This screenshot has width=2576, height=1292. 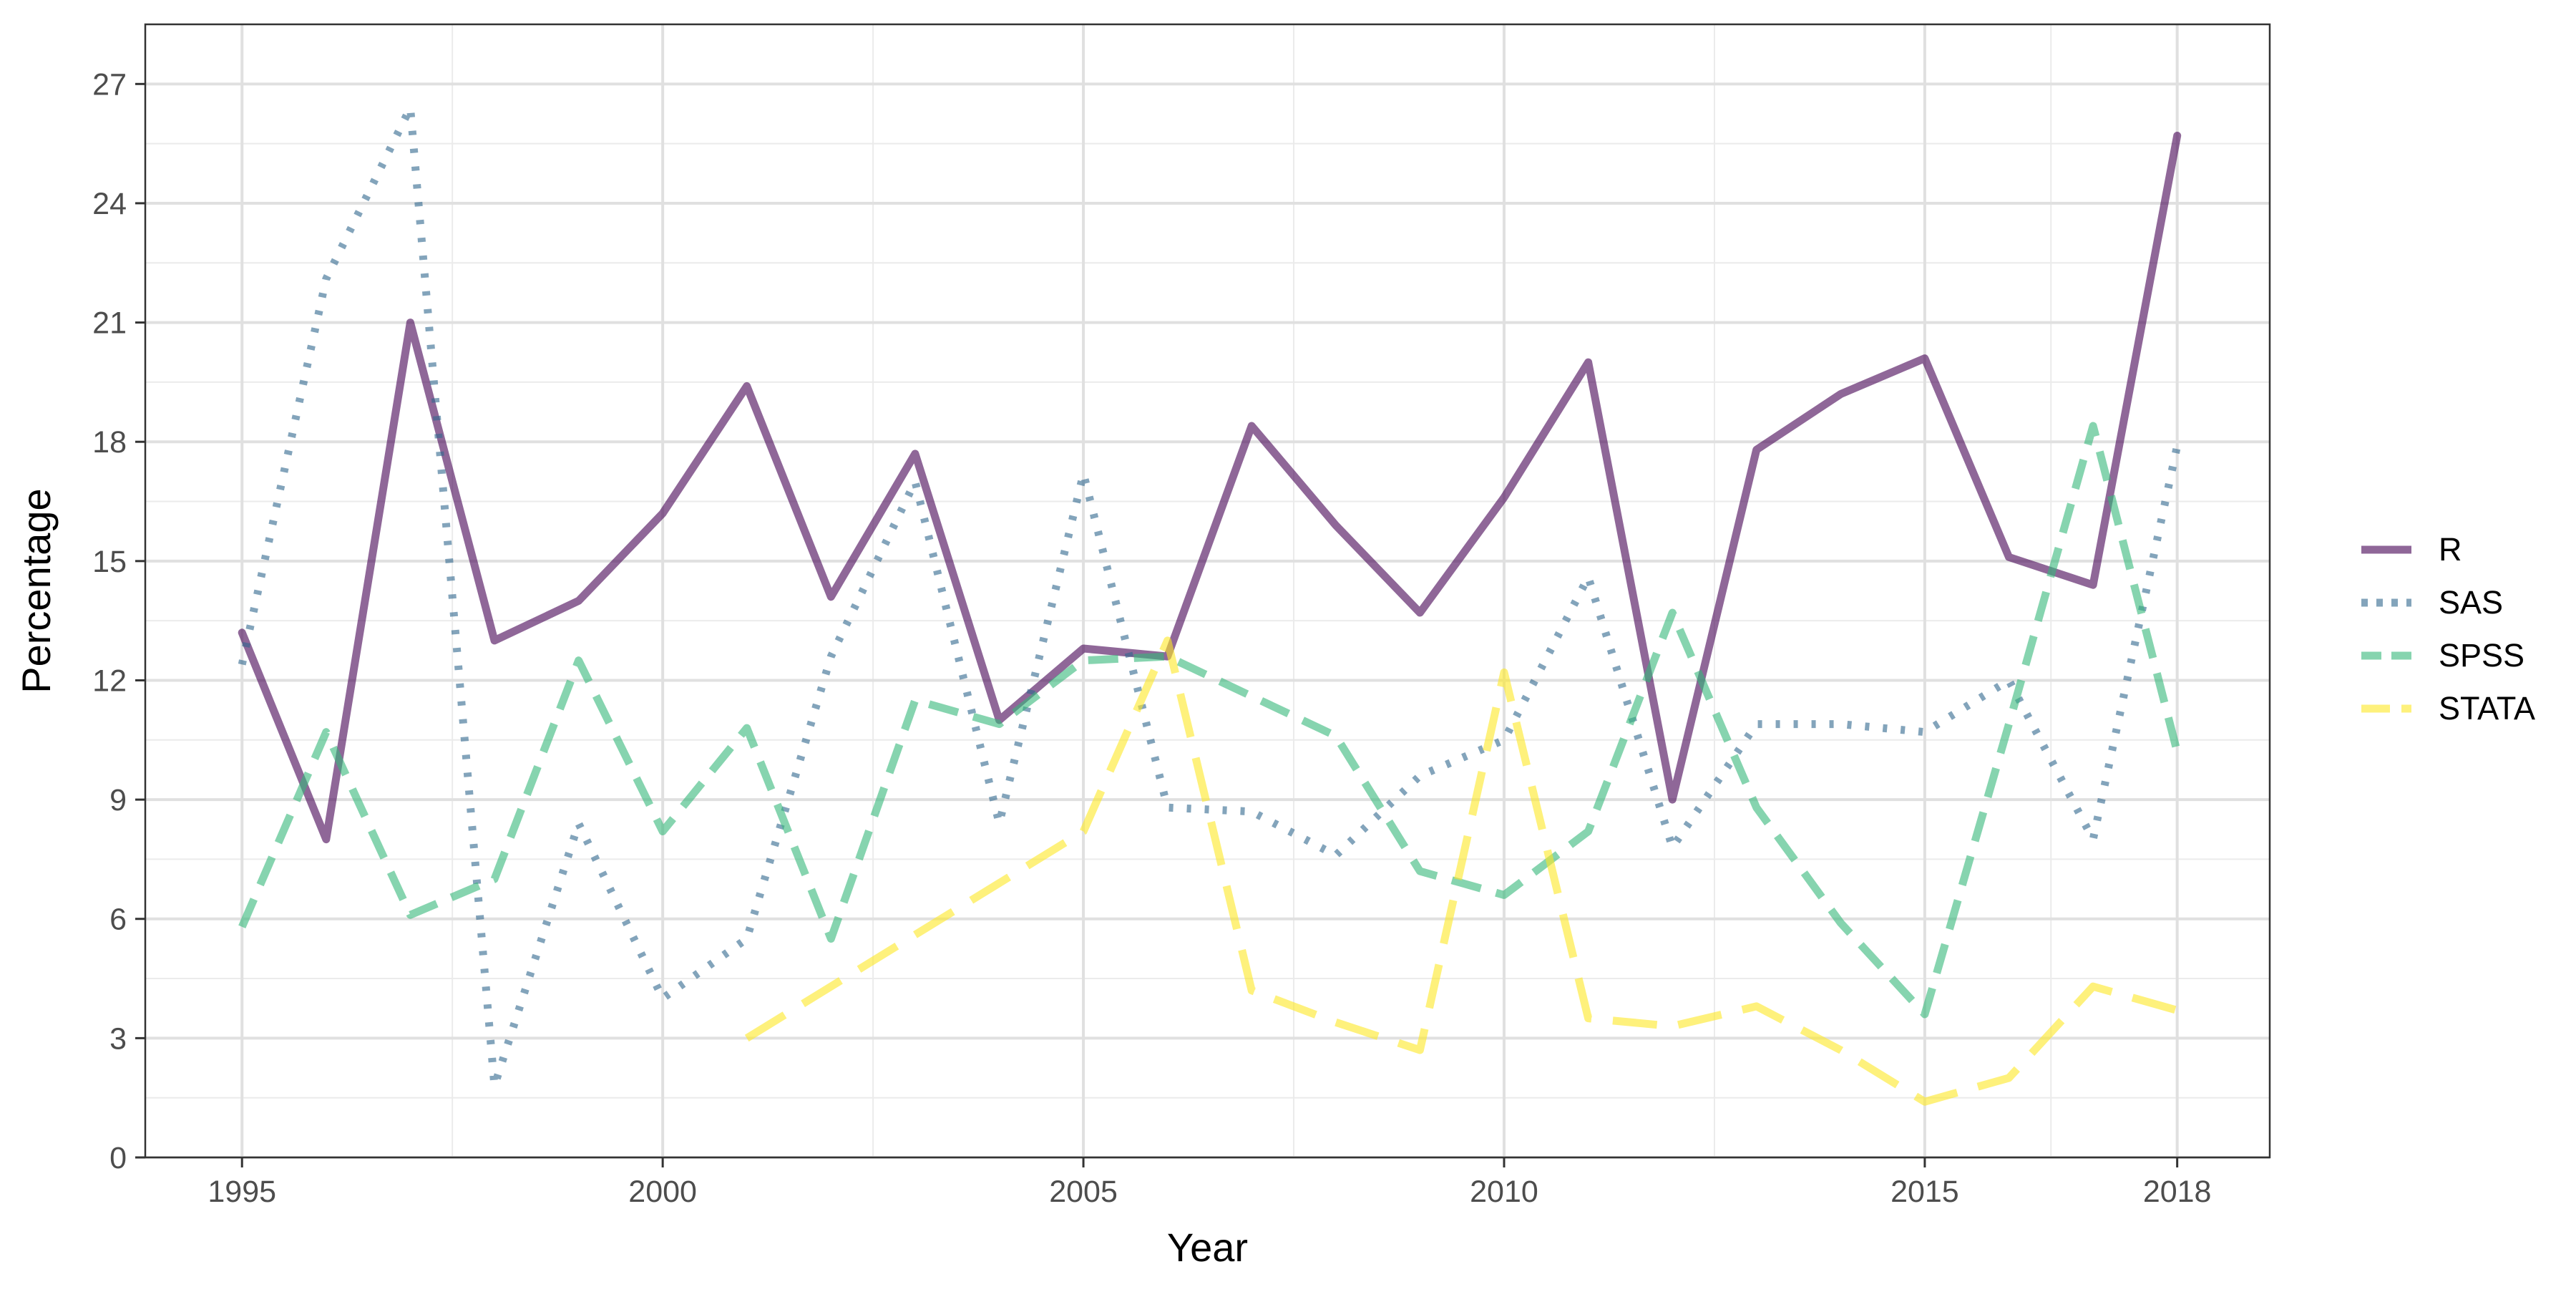 What do you see at coordinates (118, 621) in the screenshot?
I see `y-axis: 0 3 6 9 12 15 18 21 24 27` at bounding box center [118, 621].